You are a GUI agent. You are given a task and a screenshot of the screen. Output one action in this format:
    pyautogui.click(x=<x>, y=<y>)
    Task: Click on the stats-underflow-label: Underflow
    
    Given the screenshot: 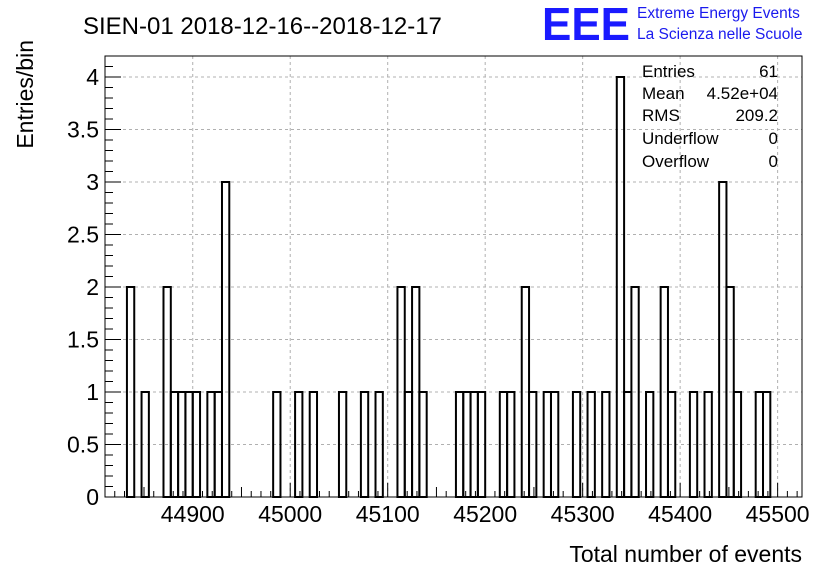 What is the action you would take?
    pyautogui.click(x=680, y=138)
    